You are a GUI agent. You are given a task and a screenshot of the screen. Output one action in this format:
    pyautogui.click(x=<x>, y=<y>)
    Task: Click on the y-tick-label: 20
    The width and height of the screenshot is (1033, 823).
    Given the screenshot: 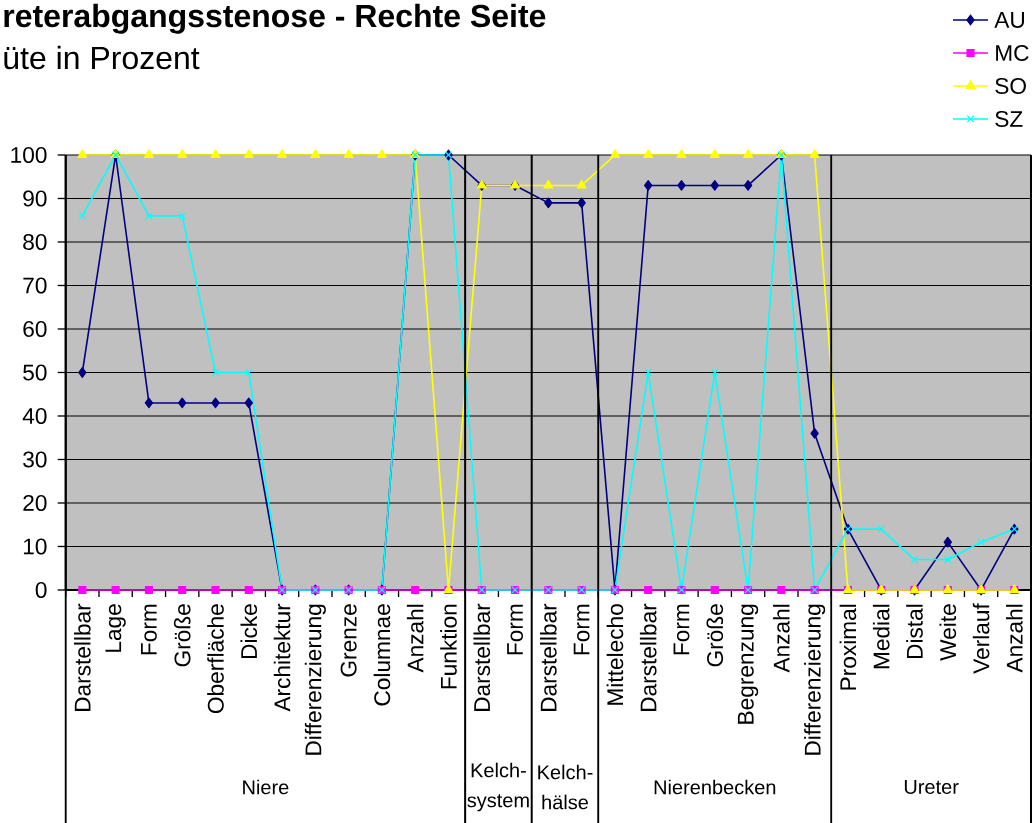 What is the action you would take?
    pyautogui.click(x=35, y=503)
    